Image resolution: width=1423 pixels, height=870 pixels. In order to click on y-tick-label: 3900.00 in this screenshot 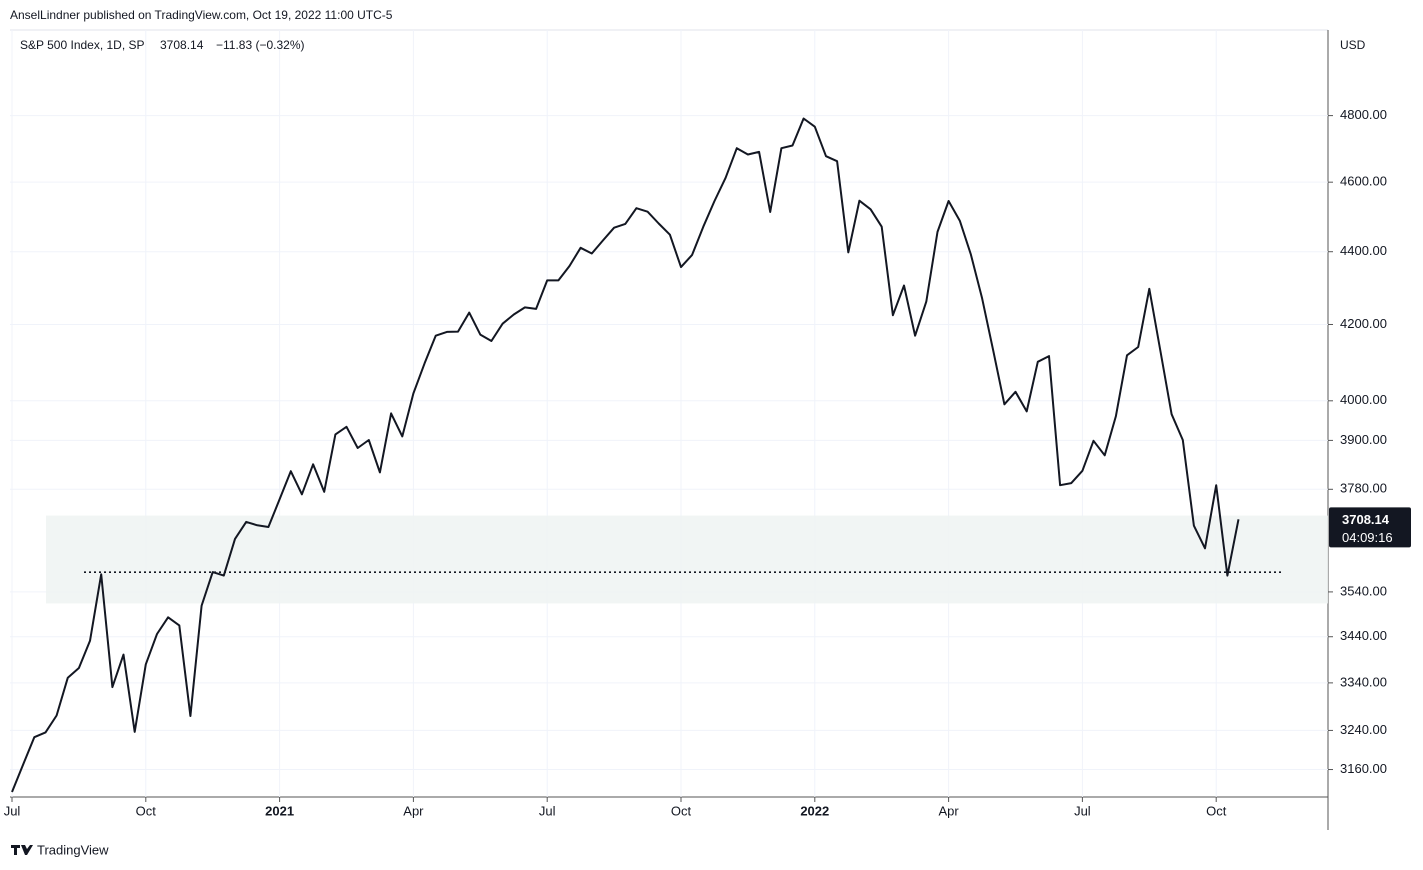, I will do `click(1363, 439)`.